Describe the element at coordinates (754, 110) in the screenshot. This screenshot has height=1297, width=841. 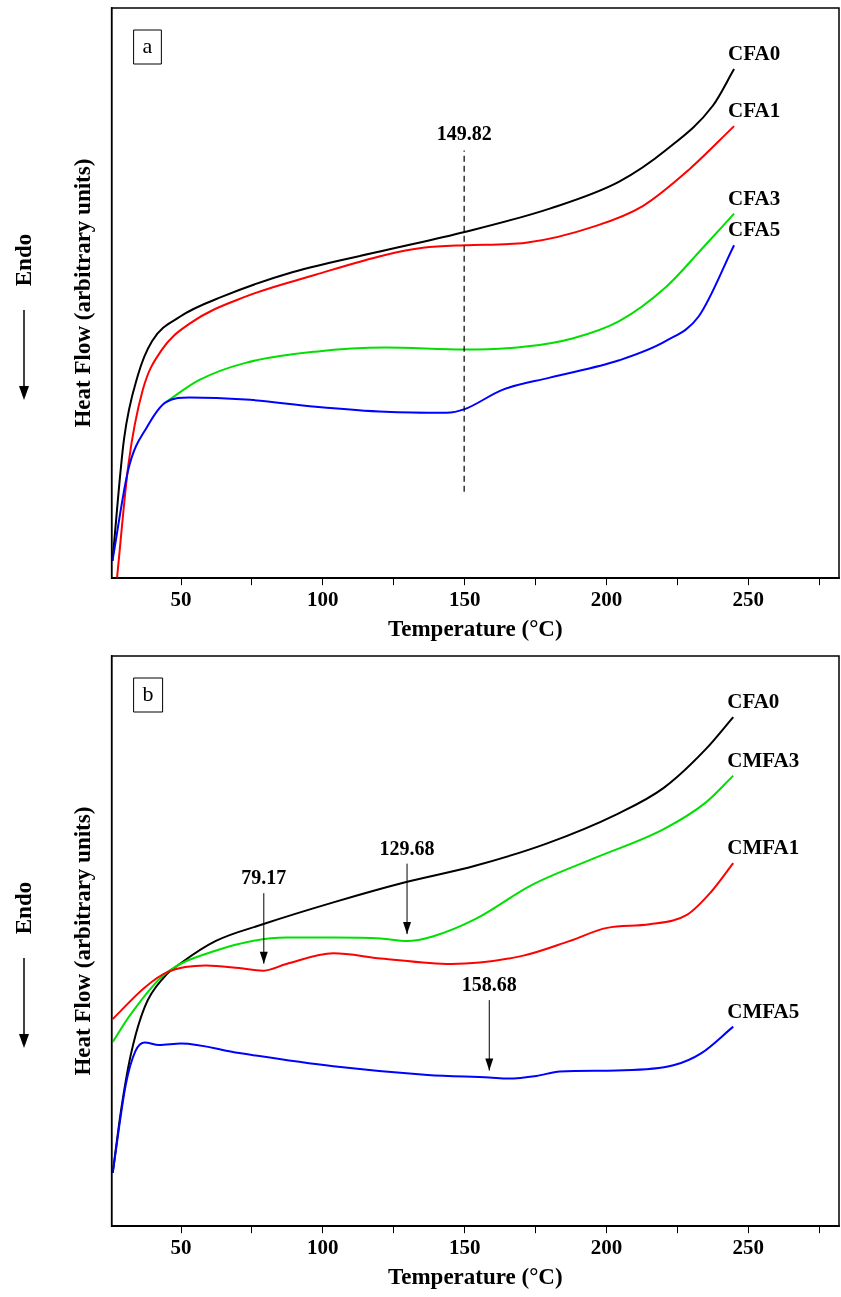
I see `series-label: CFA1` at that location.